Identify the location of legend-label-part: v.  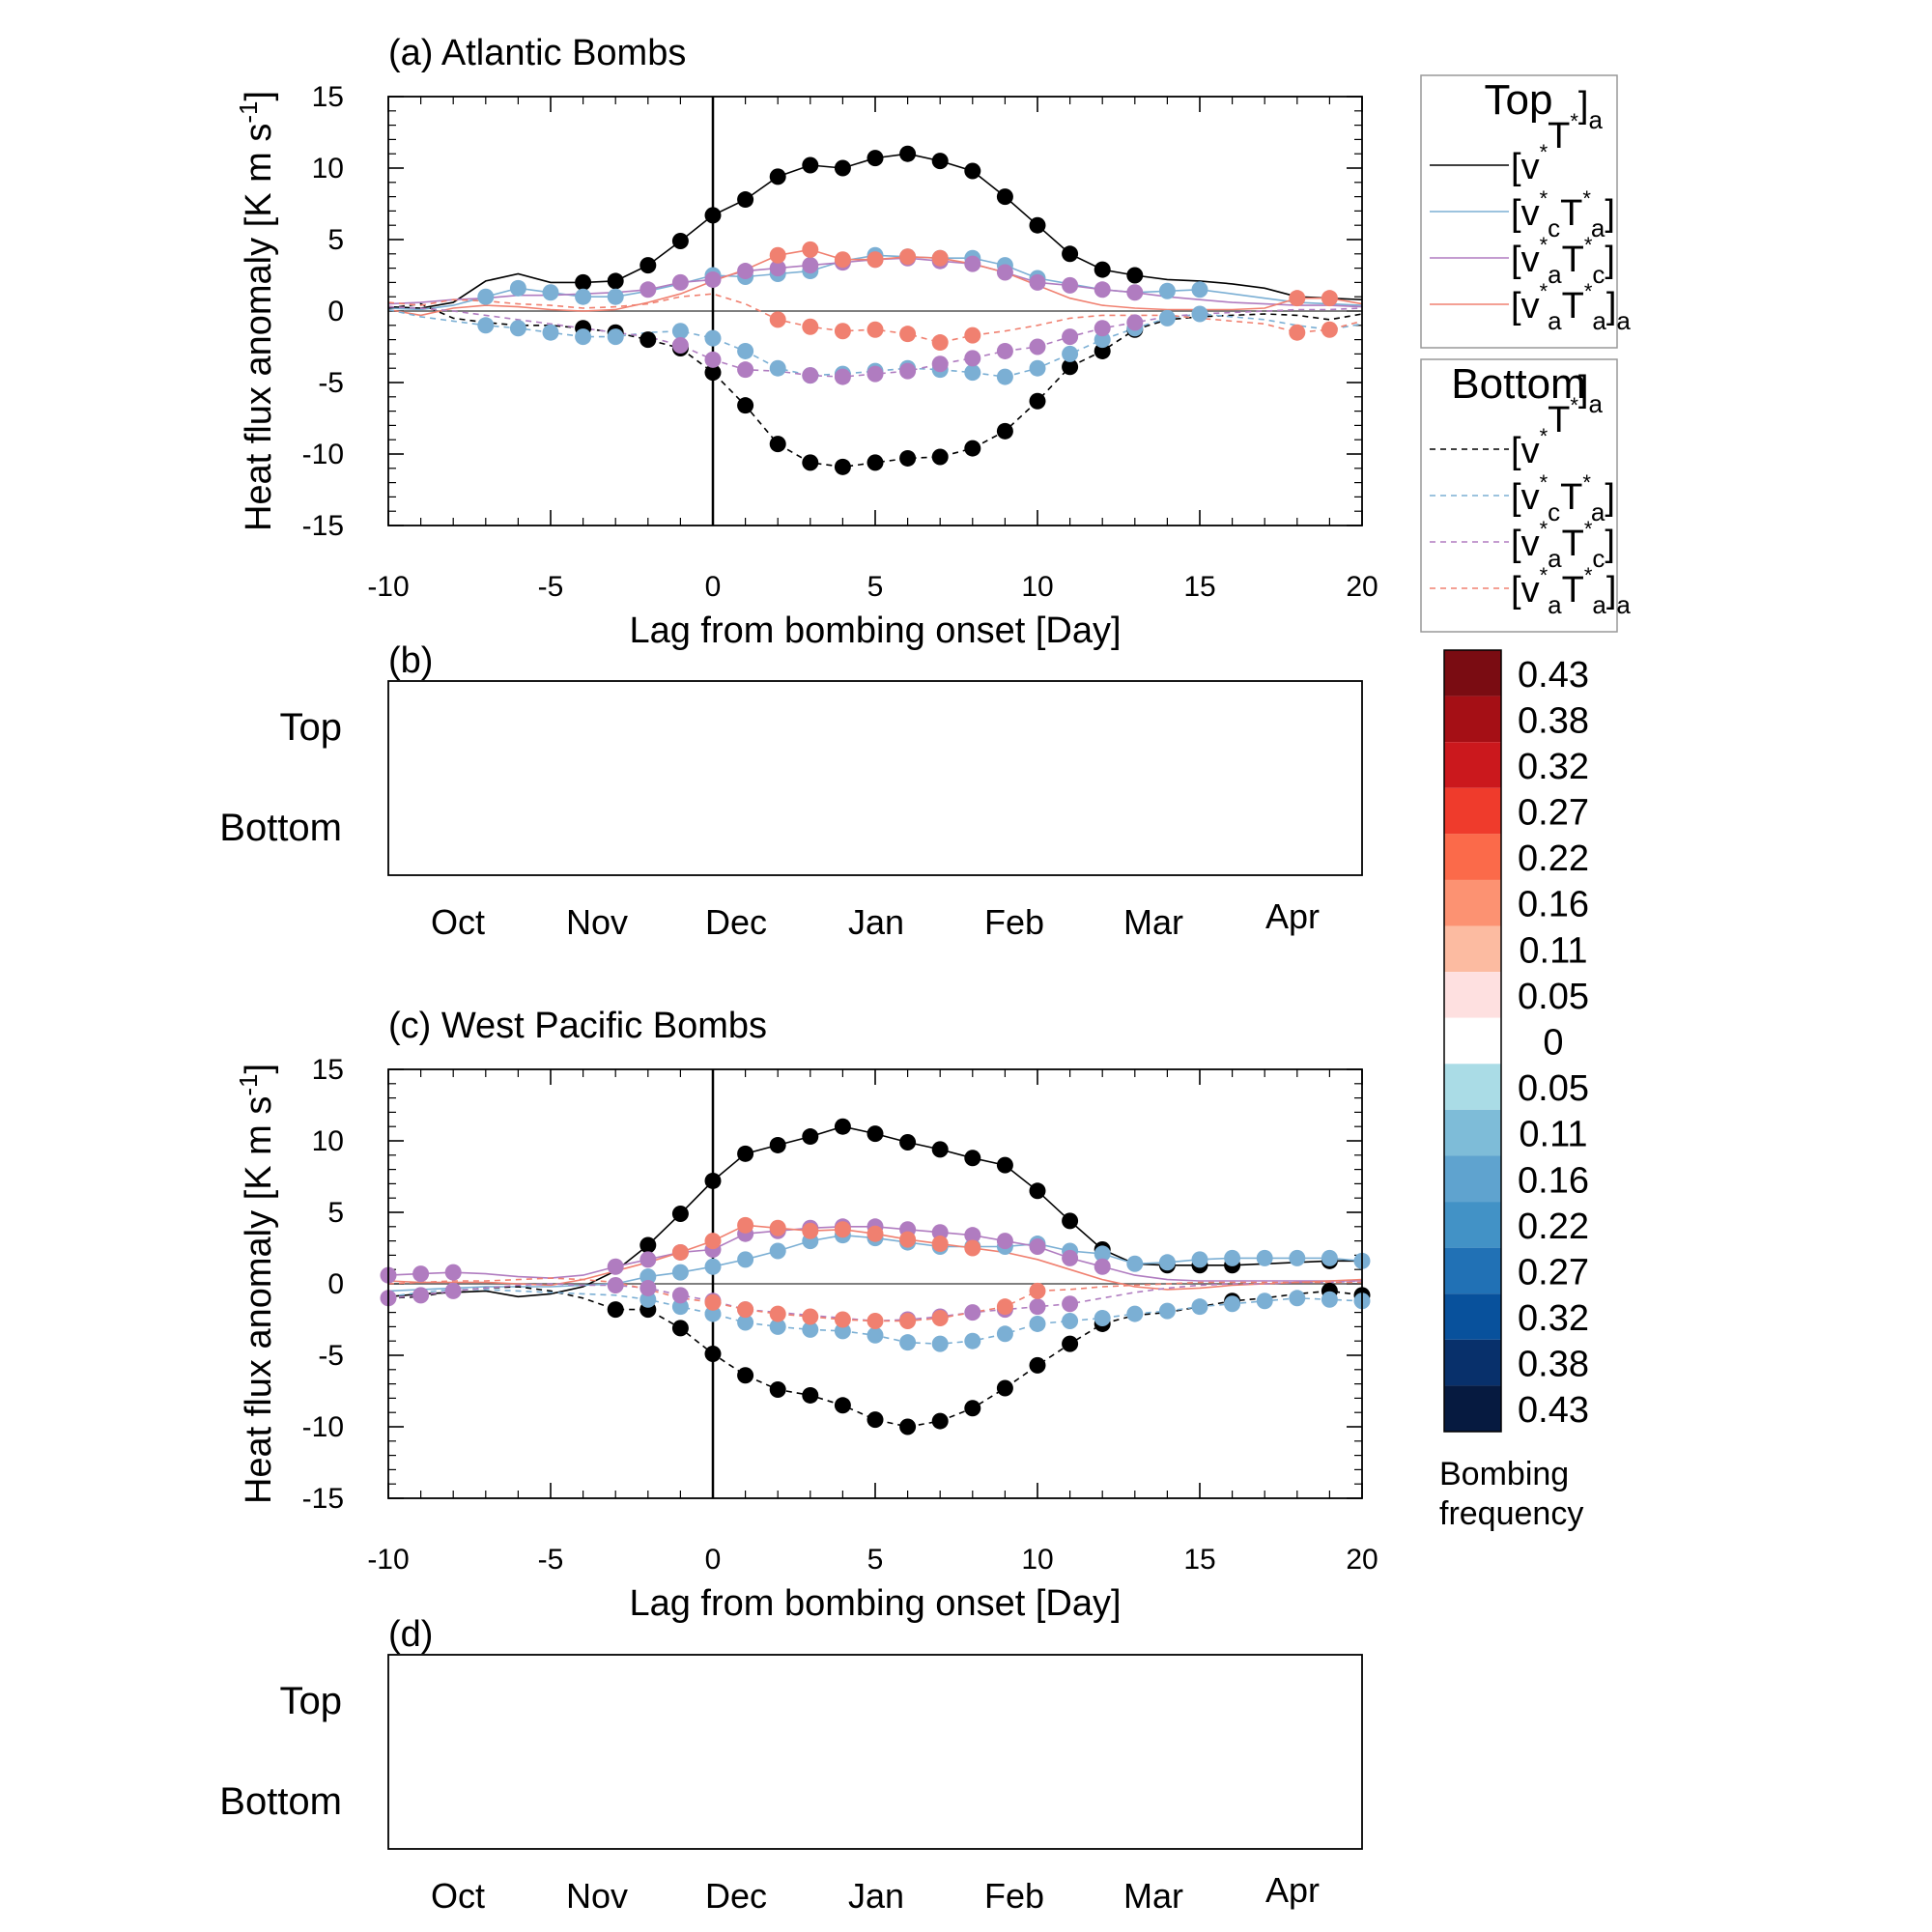
(1530, 451).